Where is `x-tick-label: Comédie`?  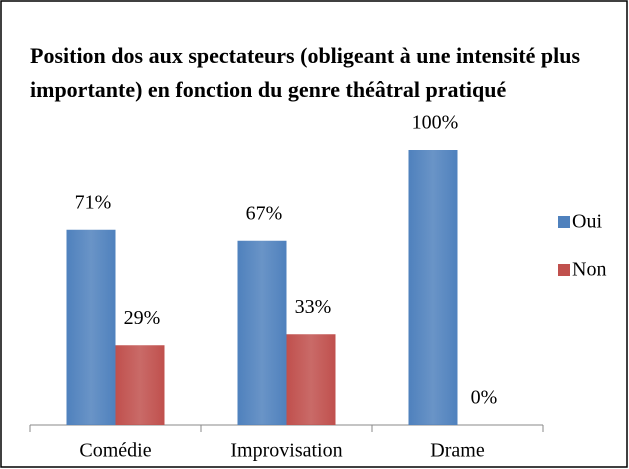
x-tick-label: Comédie is located at coordinates (115, 451).